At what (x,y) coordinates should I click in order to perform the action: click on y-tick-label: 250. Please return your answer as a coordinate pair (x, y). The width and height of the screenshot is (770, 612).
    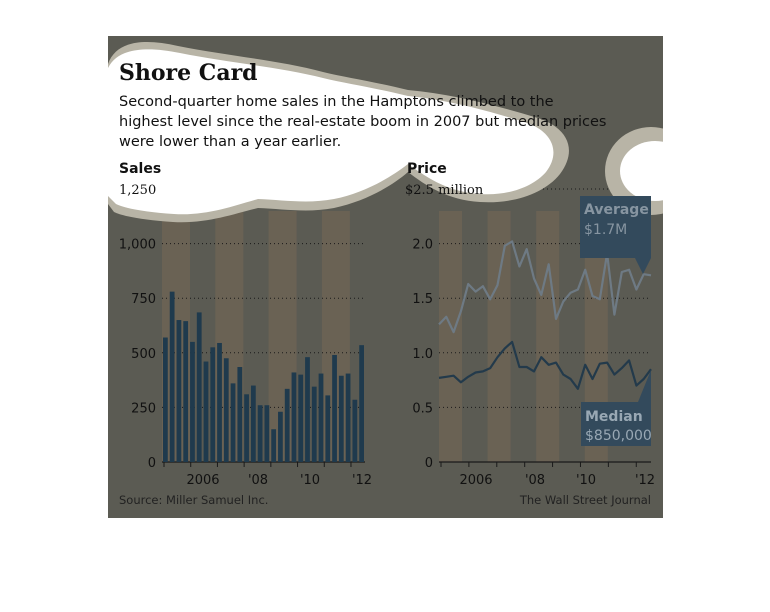
    Looking at the image, I should click on (143, 408).